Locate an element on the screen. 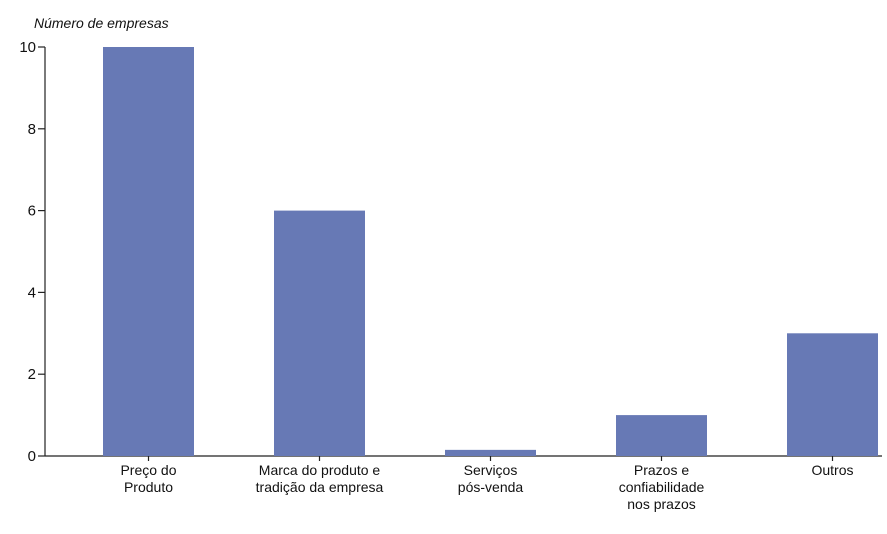  x-tick-label-line: tradição da empresa is located at coordinates (320, 487).